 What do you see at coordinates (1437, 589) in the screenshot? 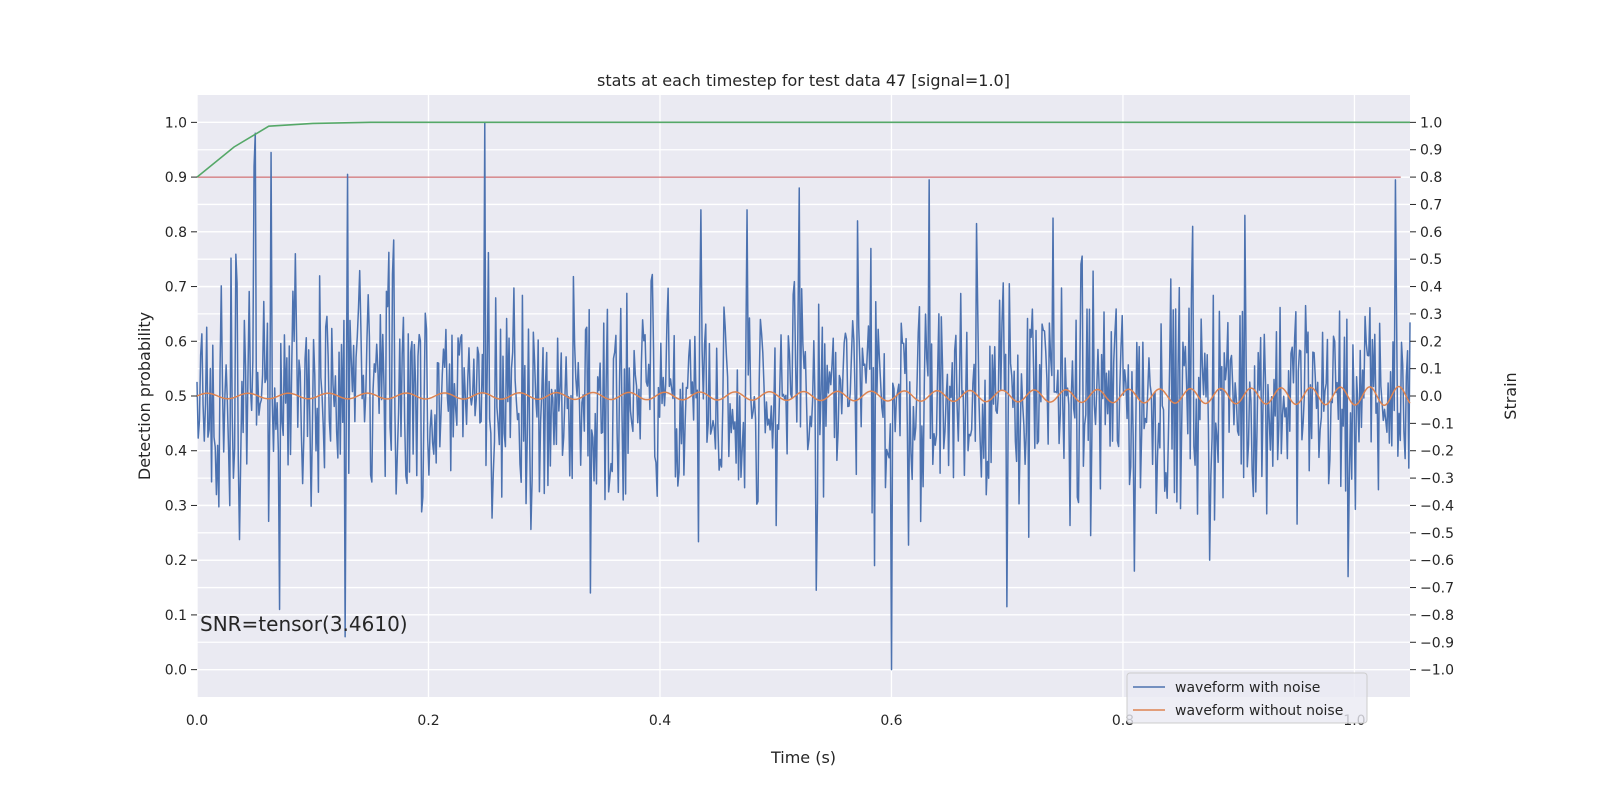
I see `right-tick-label: −0.7` at bounding box center [1437, 589].